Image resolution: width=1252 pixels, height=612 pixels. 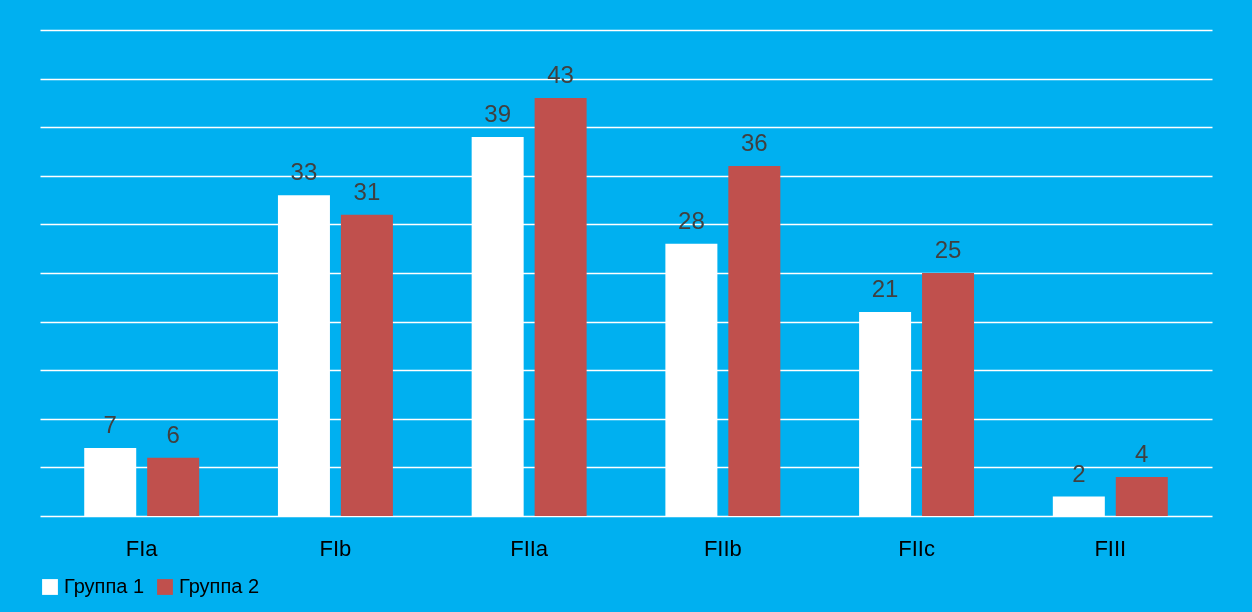 I want to click on x-tick-label: FIb, so click(x=335, y=548).